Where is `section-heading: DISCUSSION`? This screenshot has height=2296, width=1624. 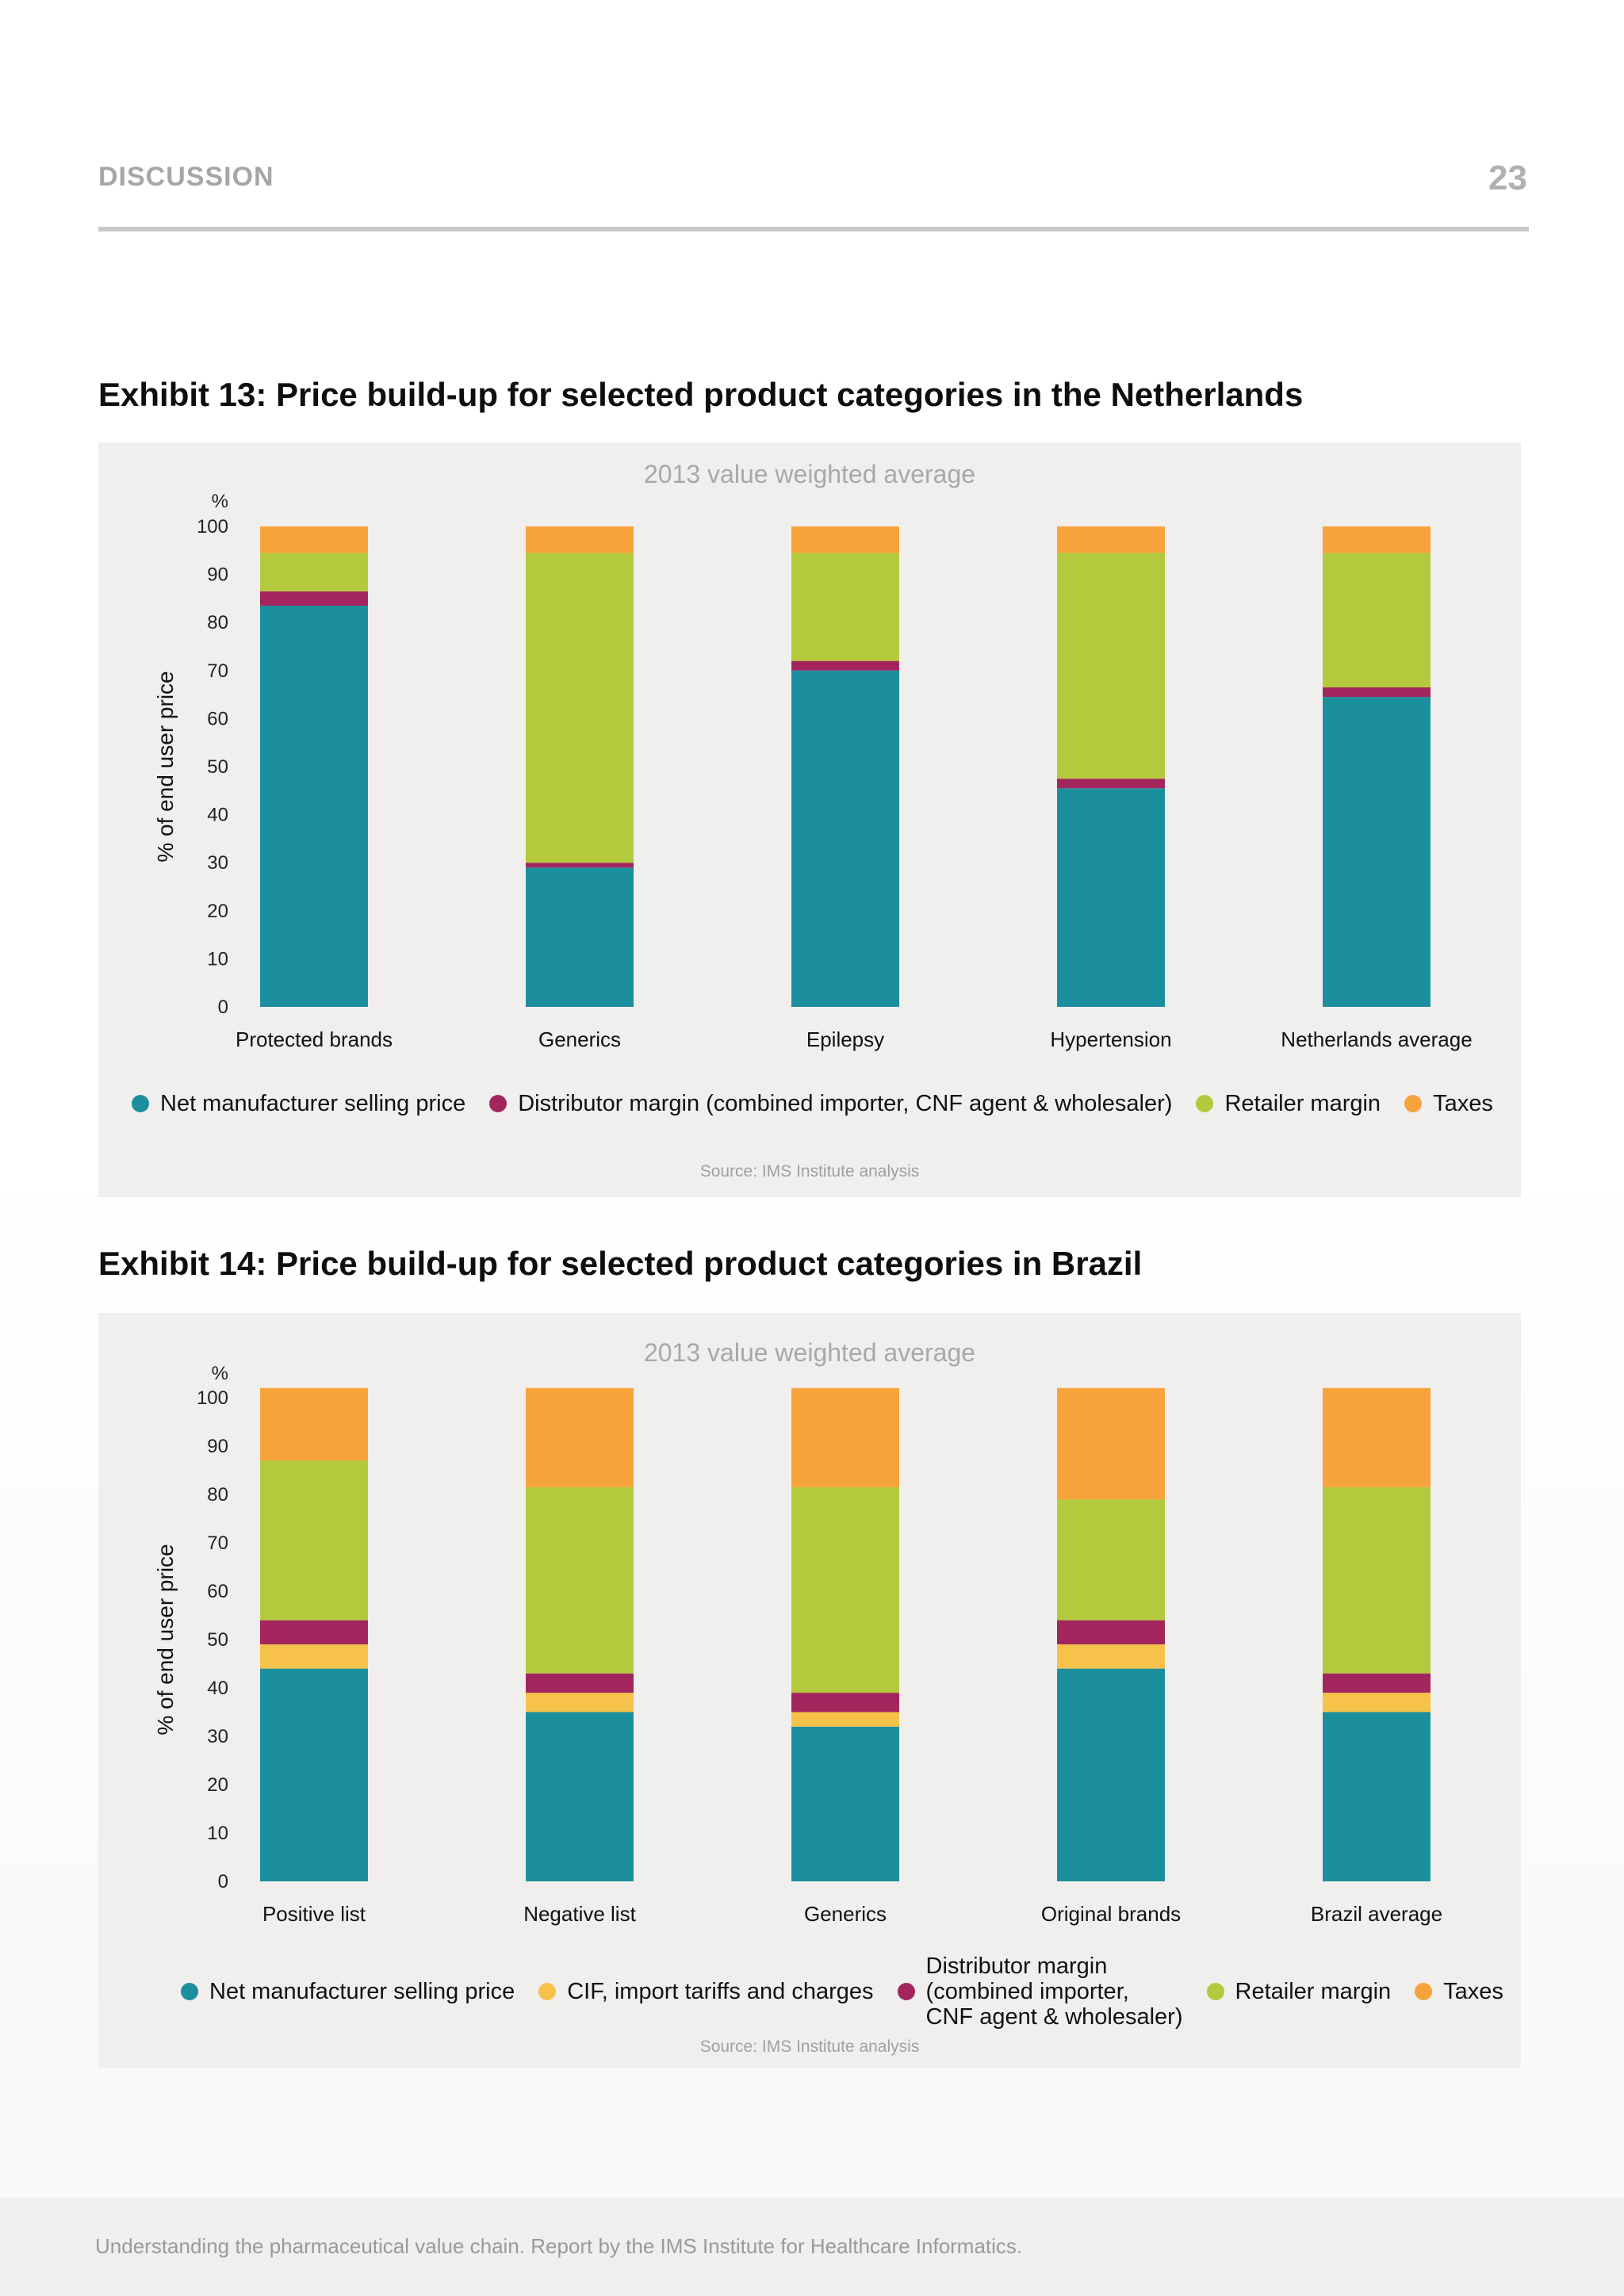
section-heading: DISCUSSION is located at coordinates (186, 177).